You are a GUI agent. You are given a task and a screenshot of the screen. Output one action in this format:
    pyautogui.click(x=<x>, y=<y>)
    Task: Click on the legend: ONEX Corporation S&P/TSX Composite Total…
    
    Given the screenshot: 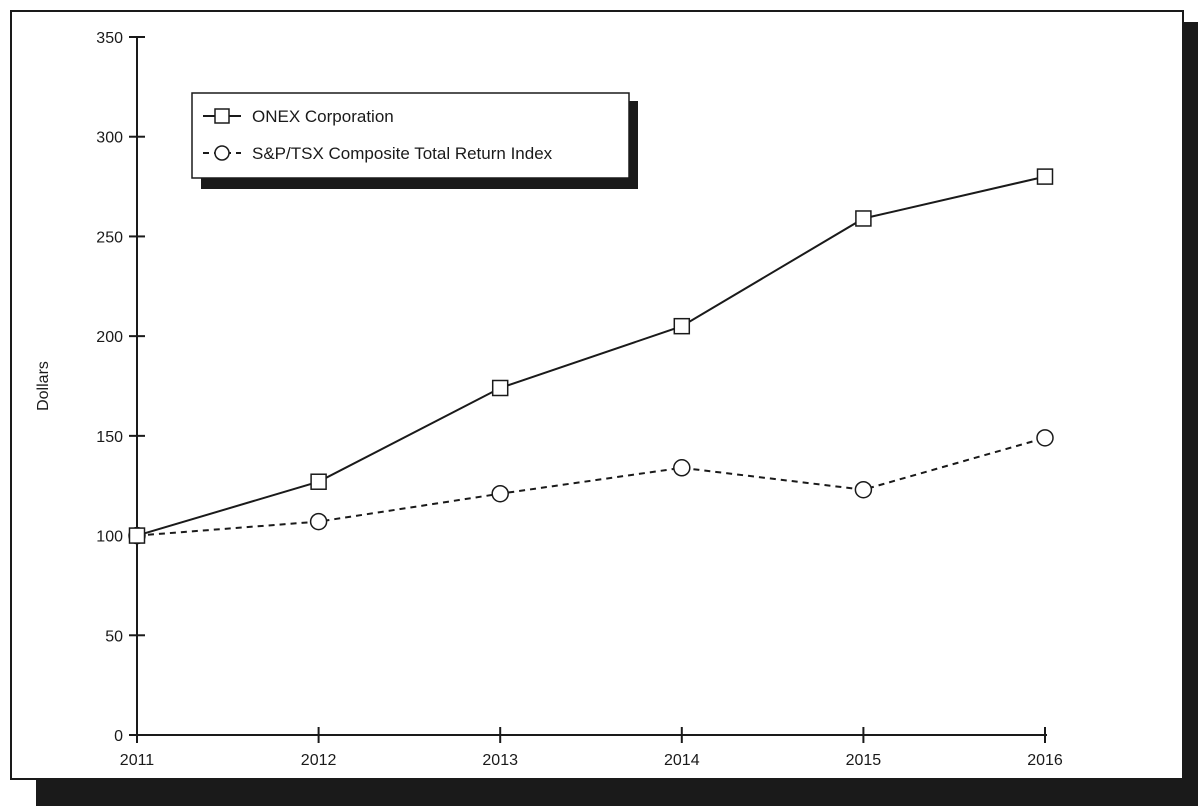 What is the action you would take?
    pyautogui.click(x=414, y=140)
    